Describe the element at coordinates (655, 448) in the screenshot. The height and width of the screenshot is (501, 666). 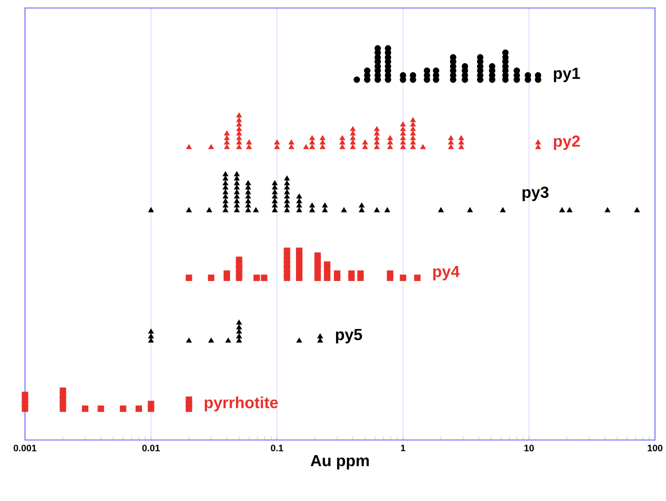
I see `x-tick-label: 100` at that location.